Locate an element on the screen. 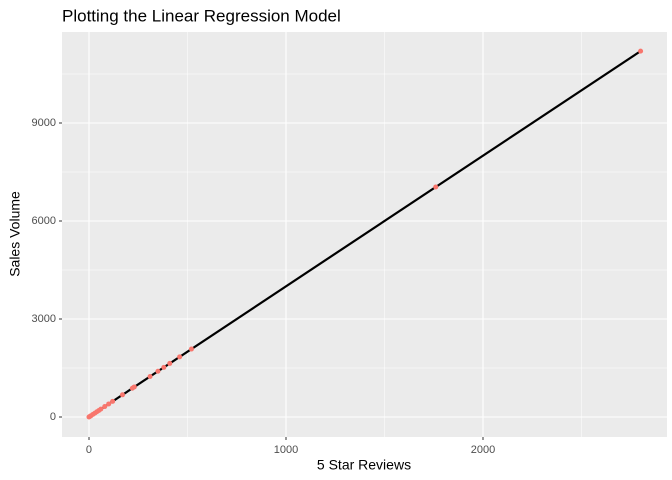 Image resolution: width=672 pixels, height=480 pixels. y-tick-label: 0 is located at coordinates (53, 417).